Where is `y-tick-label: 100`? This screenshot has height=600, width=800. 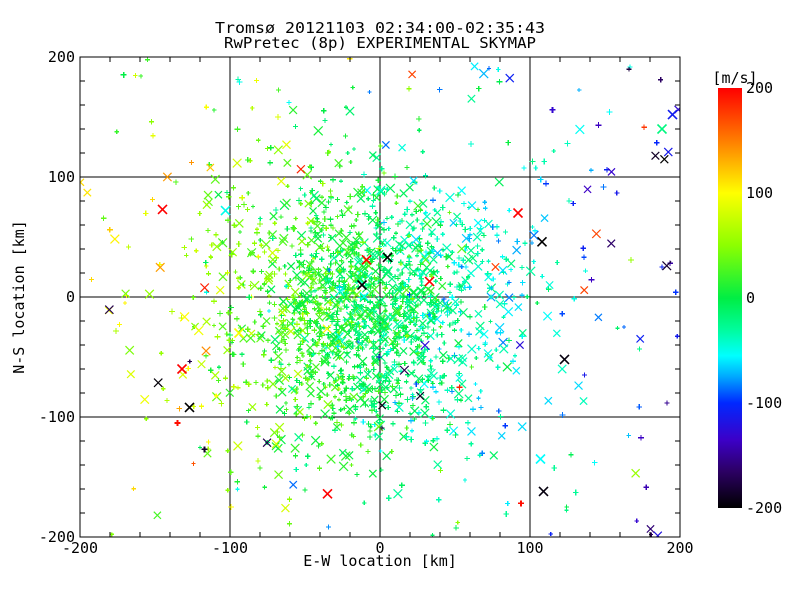
y-tick-label: 100 is located at coordinates (61, 177).